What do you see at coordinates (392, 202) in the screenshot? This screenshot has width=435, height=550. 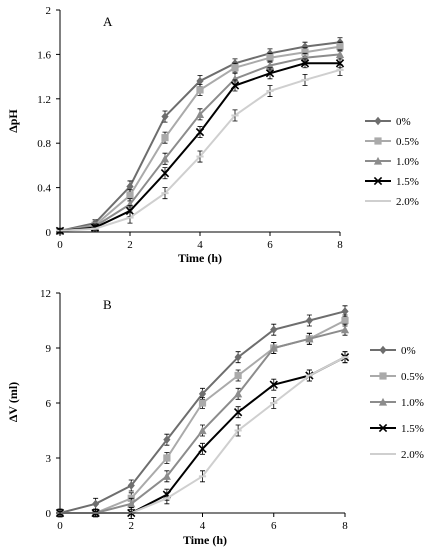 I see `panel-a-legend-item-2-0: 2.0%` at bounding box center [392, 202].